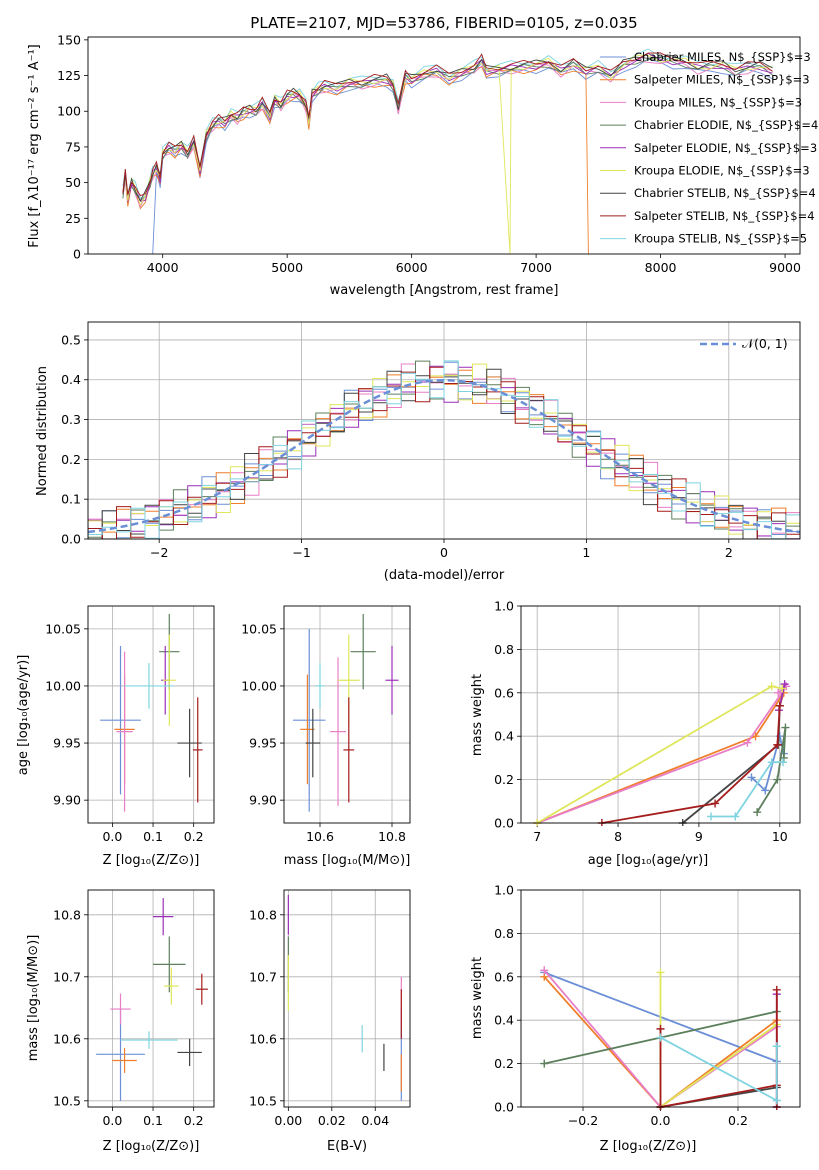 The width and height of the screenshot is (819, 1170). I want to click on spectrum-legend-label: Kroupa MILES, N$_{SSP}$=3, so click(718, 102).